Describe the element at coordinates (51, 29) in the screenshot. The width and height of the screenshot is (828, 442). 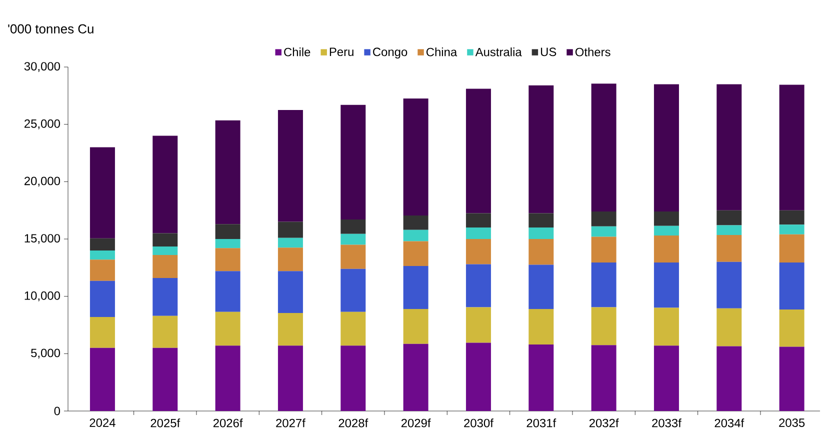
I see `y-axis-title: '000 tonnes Cu` at that location.